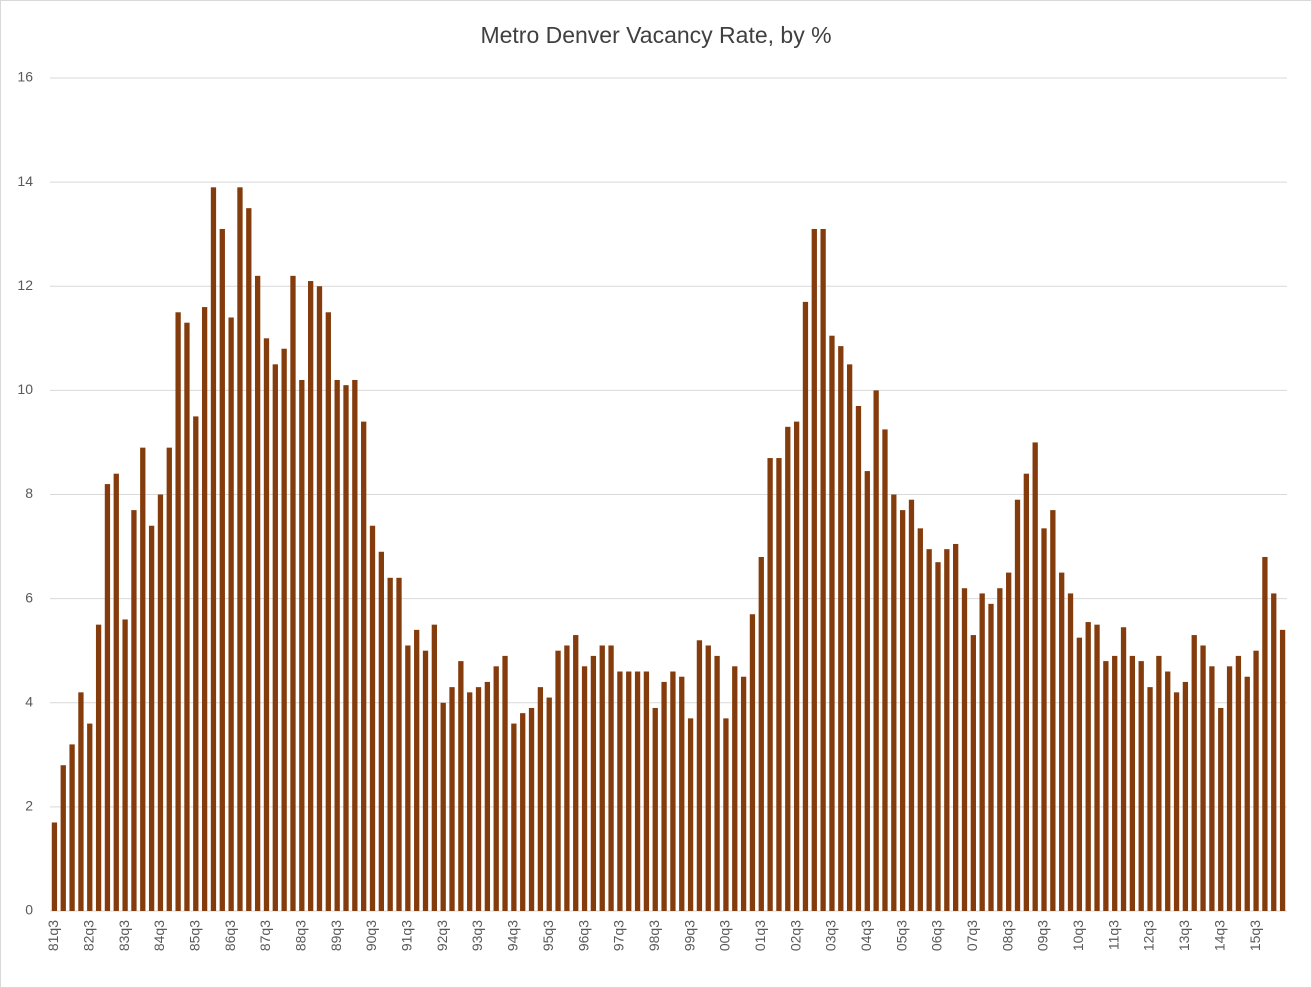  I want to click on x-tick-label: 86q3, so click(230, 935).